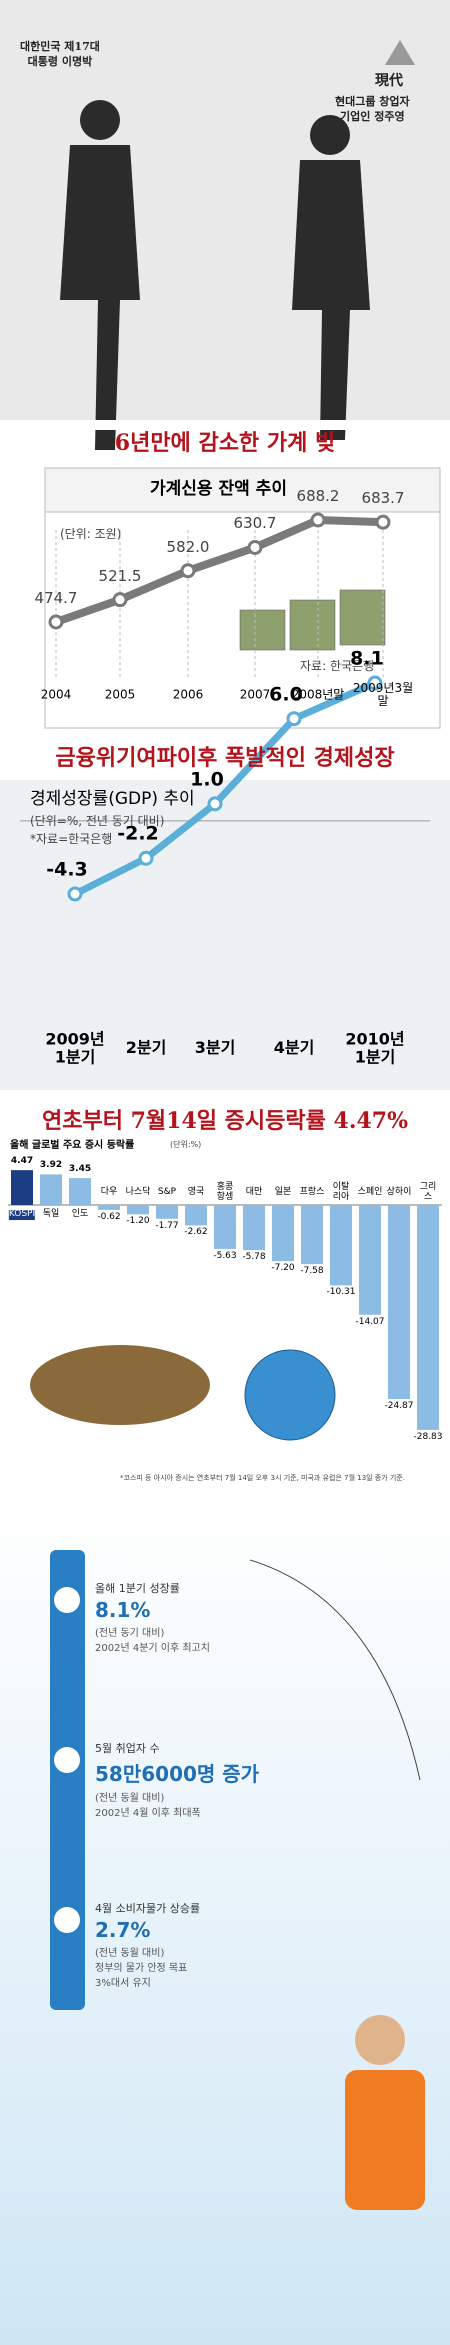  Describe the element at coordinates (312, 1192) in the screenshot. I see `x-tick-label: 프랑스` at that location.